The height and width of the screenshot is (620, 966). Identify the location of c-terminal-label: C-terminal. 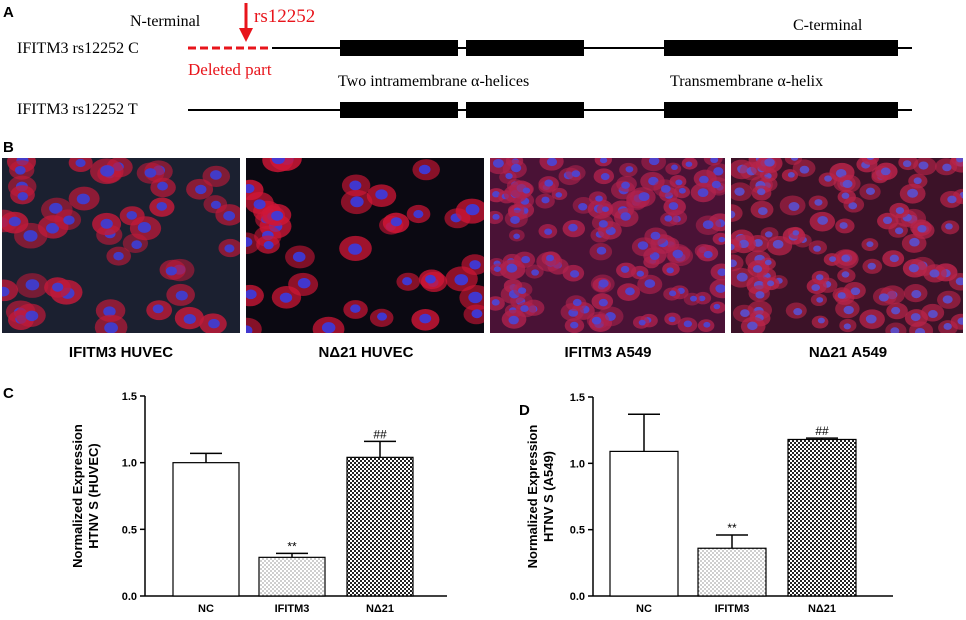
(828, 25).